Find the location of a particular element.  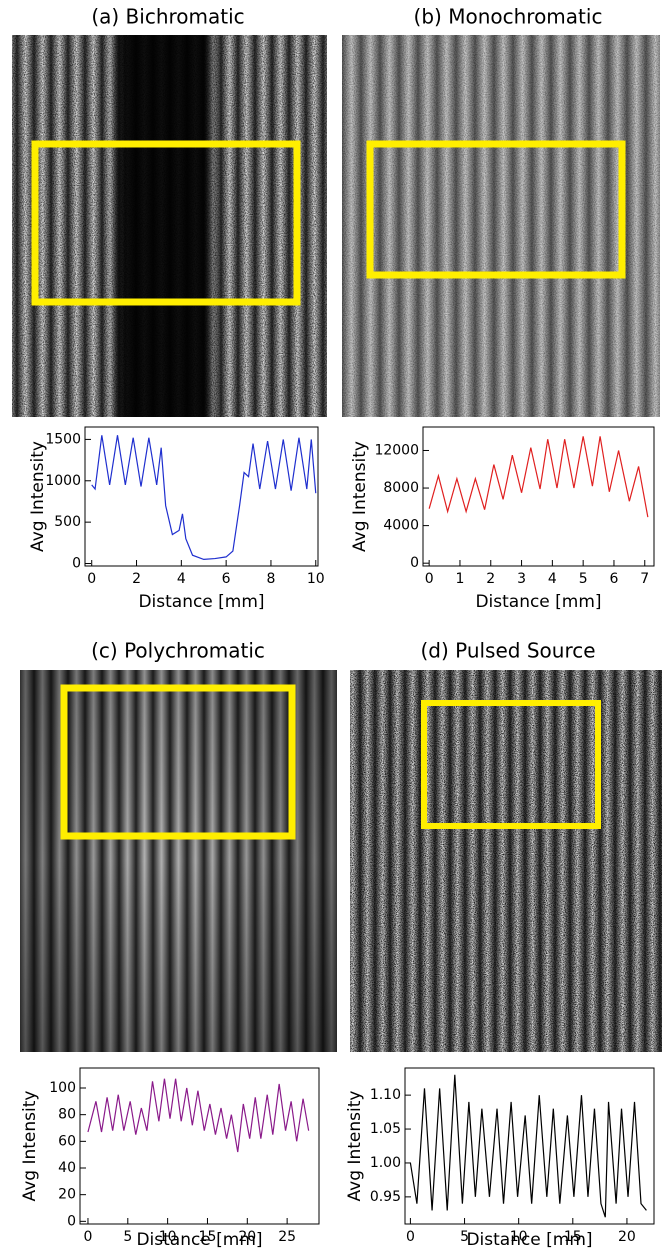

x-tick-label: 7 is located at coordinates (644, 579).